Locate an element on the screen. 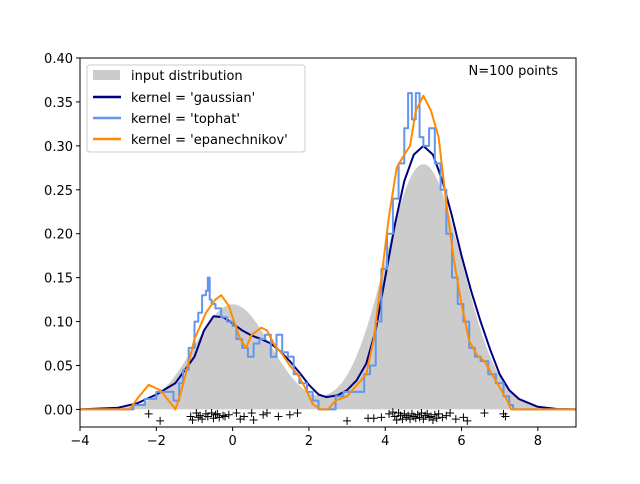 The image size is (640, 484). y-tick-label: 0.05 is located at coordinates (58, 367).